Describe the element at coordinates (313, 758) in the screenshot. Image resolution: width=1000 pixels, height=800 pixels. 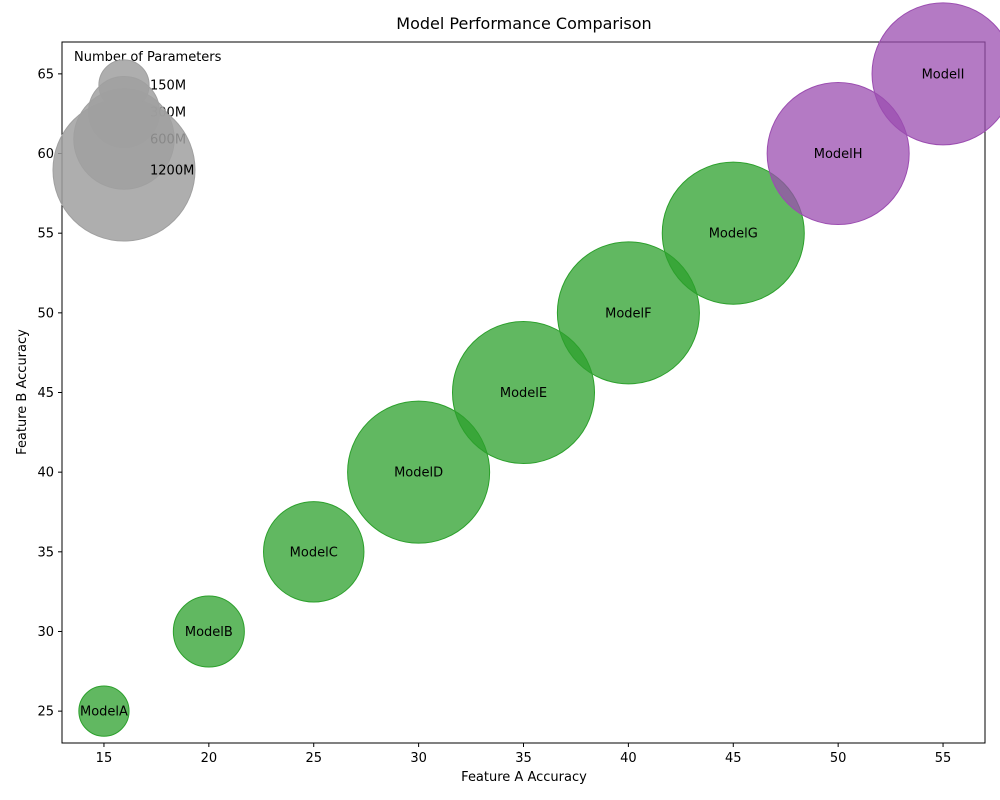
I see `x-tick-label: 25` at that location.